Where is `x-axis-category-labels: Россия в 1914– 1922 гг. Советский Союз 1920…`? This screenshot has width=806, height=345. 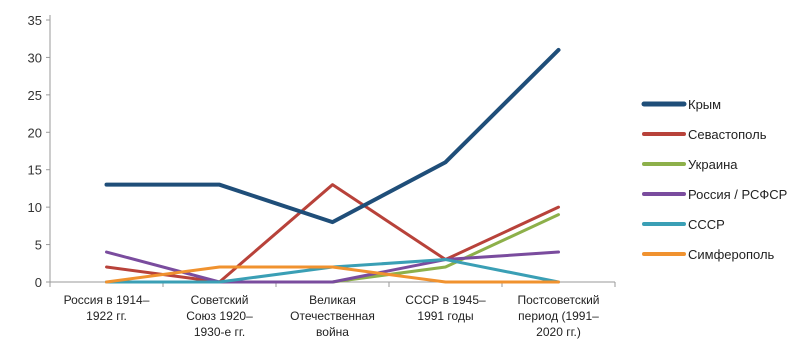 x-axis-category-labels: Россия в 1914– 1922 гг. Советский Союз 1920… is located at coordinates (332, 316).